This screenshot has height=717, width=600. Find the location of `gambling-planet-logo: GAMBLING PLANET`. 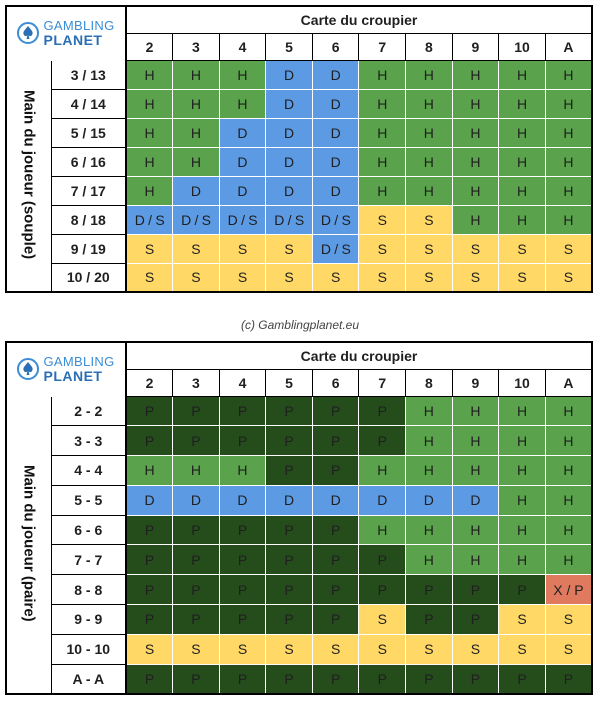

gambling-planet-logo: GAMBLING PLANET is located at coordinates (65, 369).